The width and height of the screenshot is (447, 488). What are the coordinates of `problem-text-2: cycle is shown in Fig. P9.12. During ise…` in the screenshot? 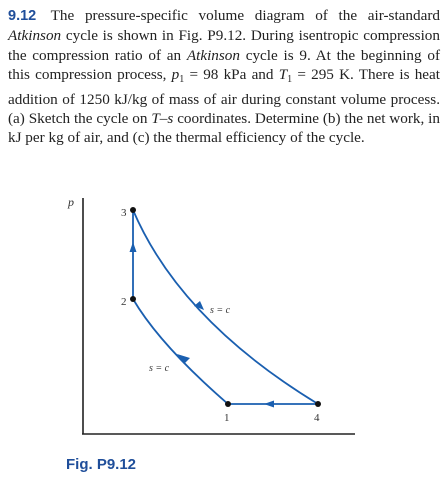 It's located at (224, 45).